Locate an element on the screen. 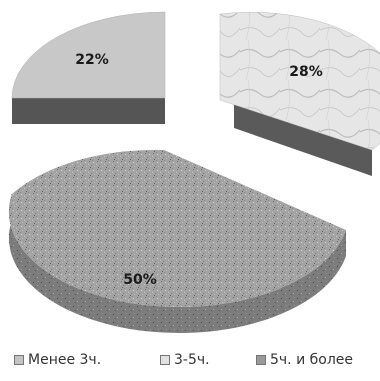  slice-label: 28% is located at coordinates (306, 72).